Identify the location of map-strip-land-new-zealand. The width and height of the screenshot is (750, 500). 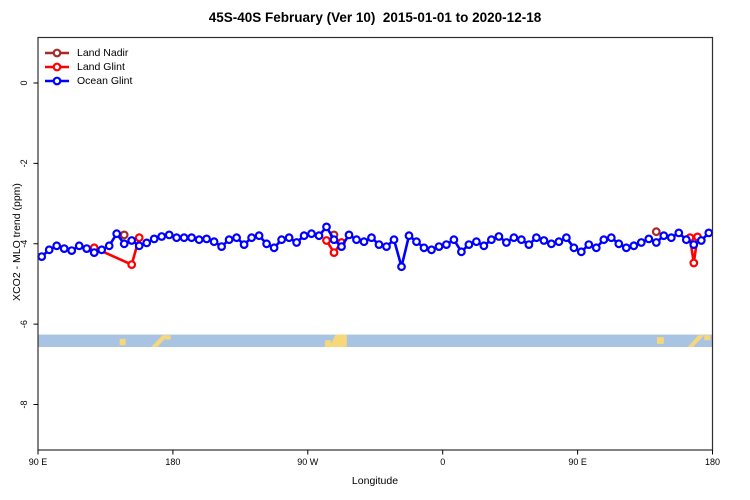
(160, 341).